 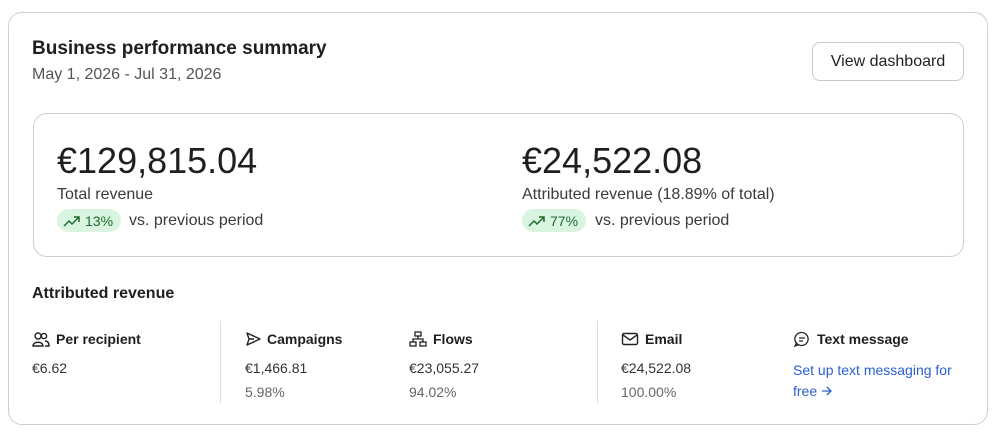 I want to click on change-badge: 77%, so click(x=554, y=220).